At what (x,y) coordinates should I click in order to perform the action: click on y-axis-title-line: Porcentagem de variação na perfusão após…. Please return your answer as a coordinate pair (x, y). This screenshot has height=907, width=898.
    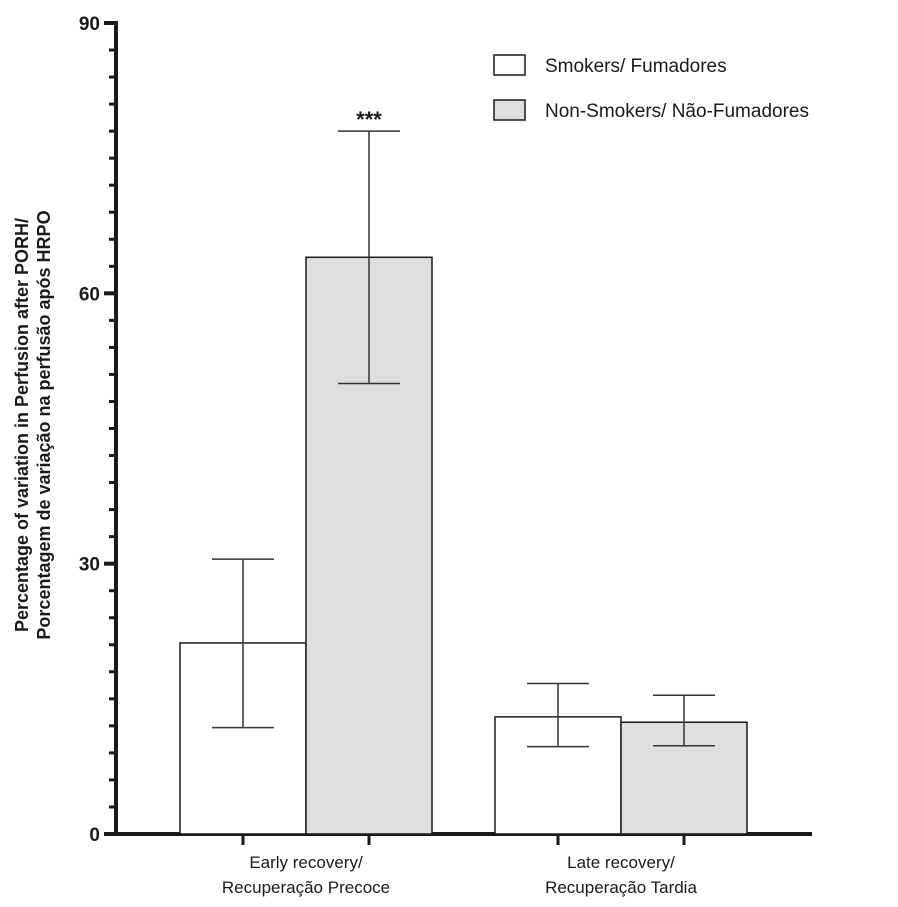
    Looking at the image, I should click on (44, 424).